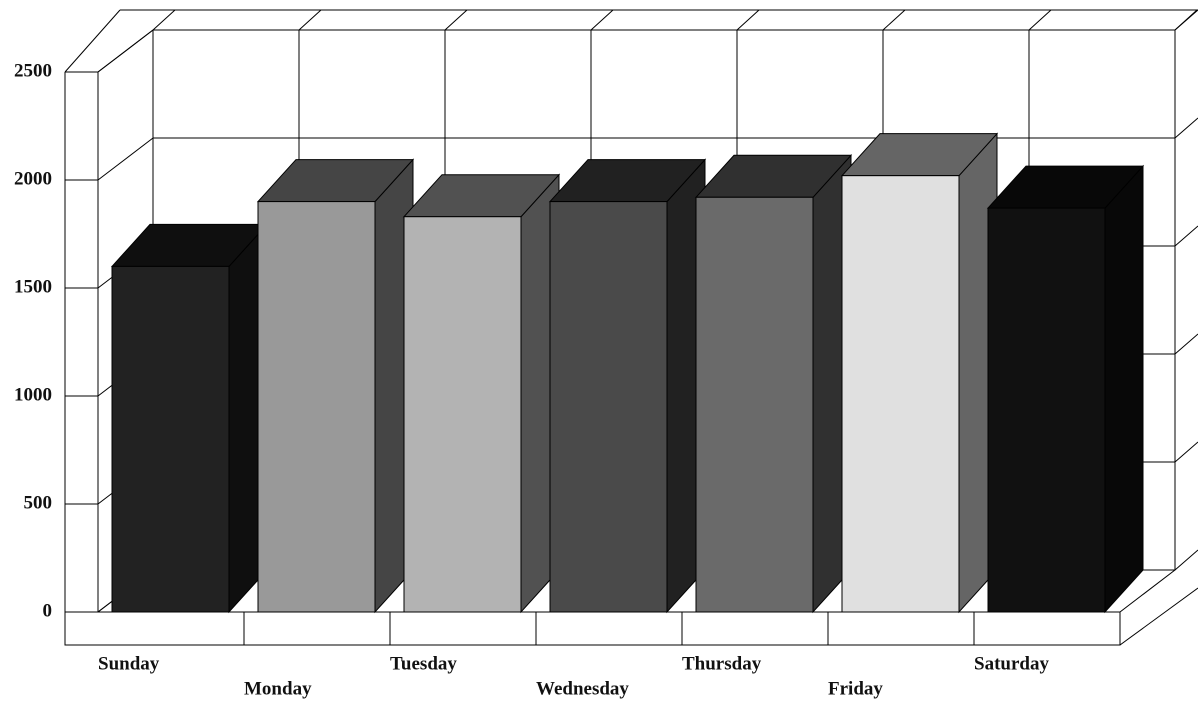 The height and width of the screenshot is (702, 1198). I want to click on x-tick-label: Monday, so click(278, 688).